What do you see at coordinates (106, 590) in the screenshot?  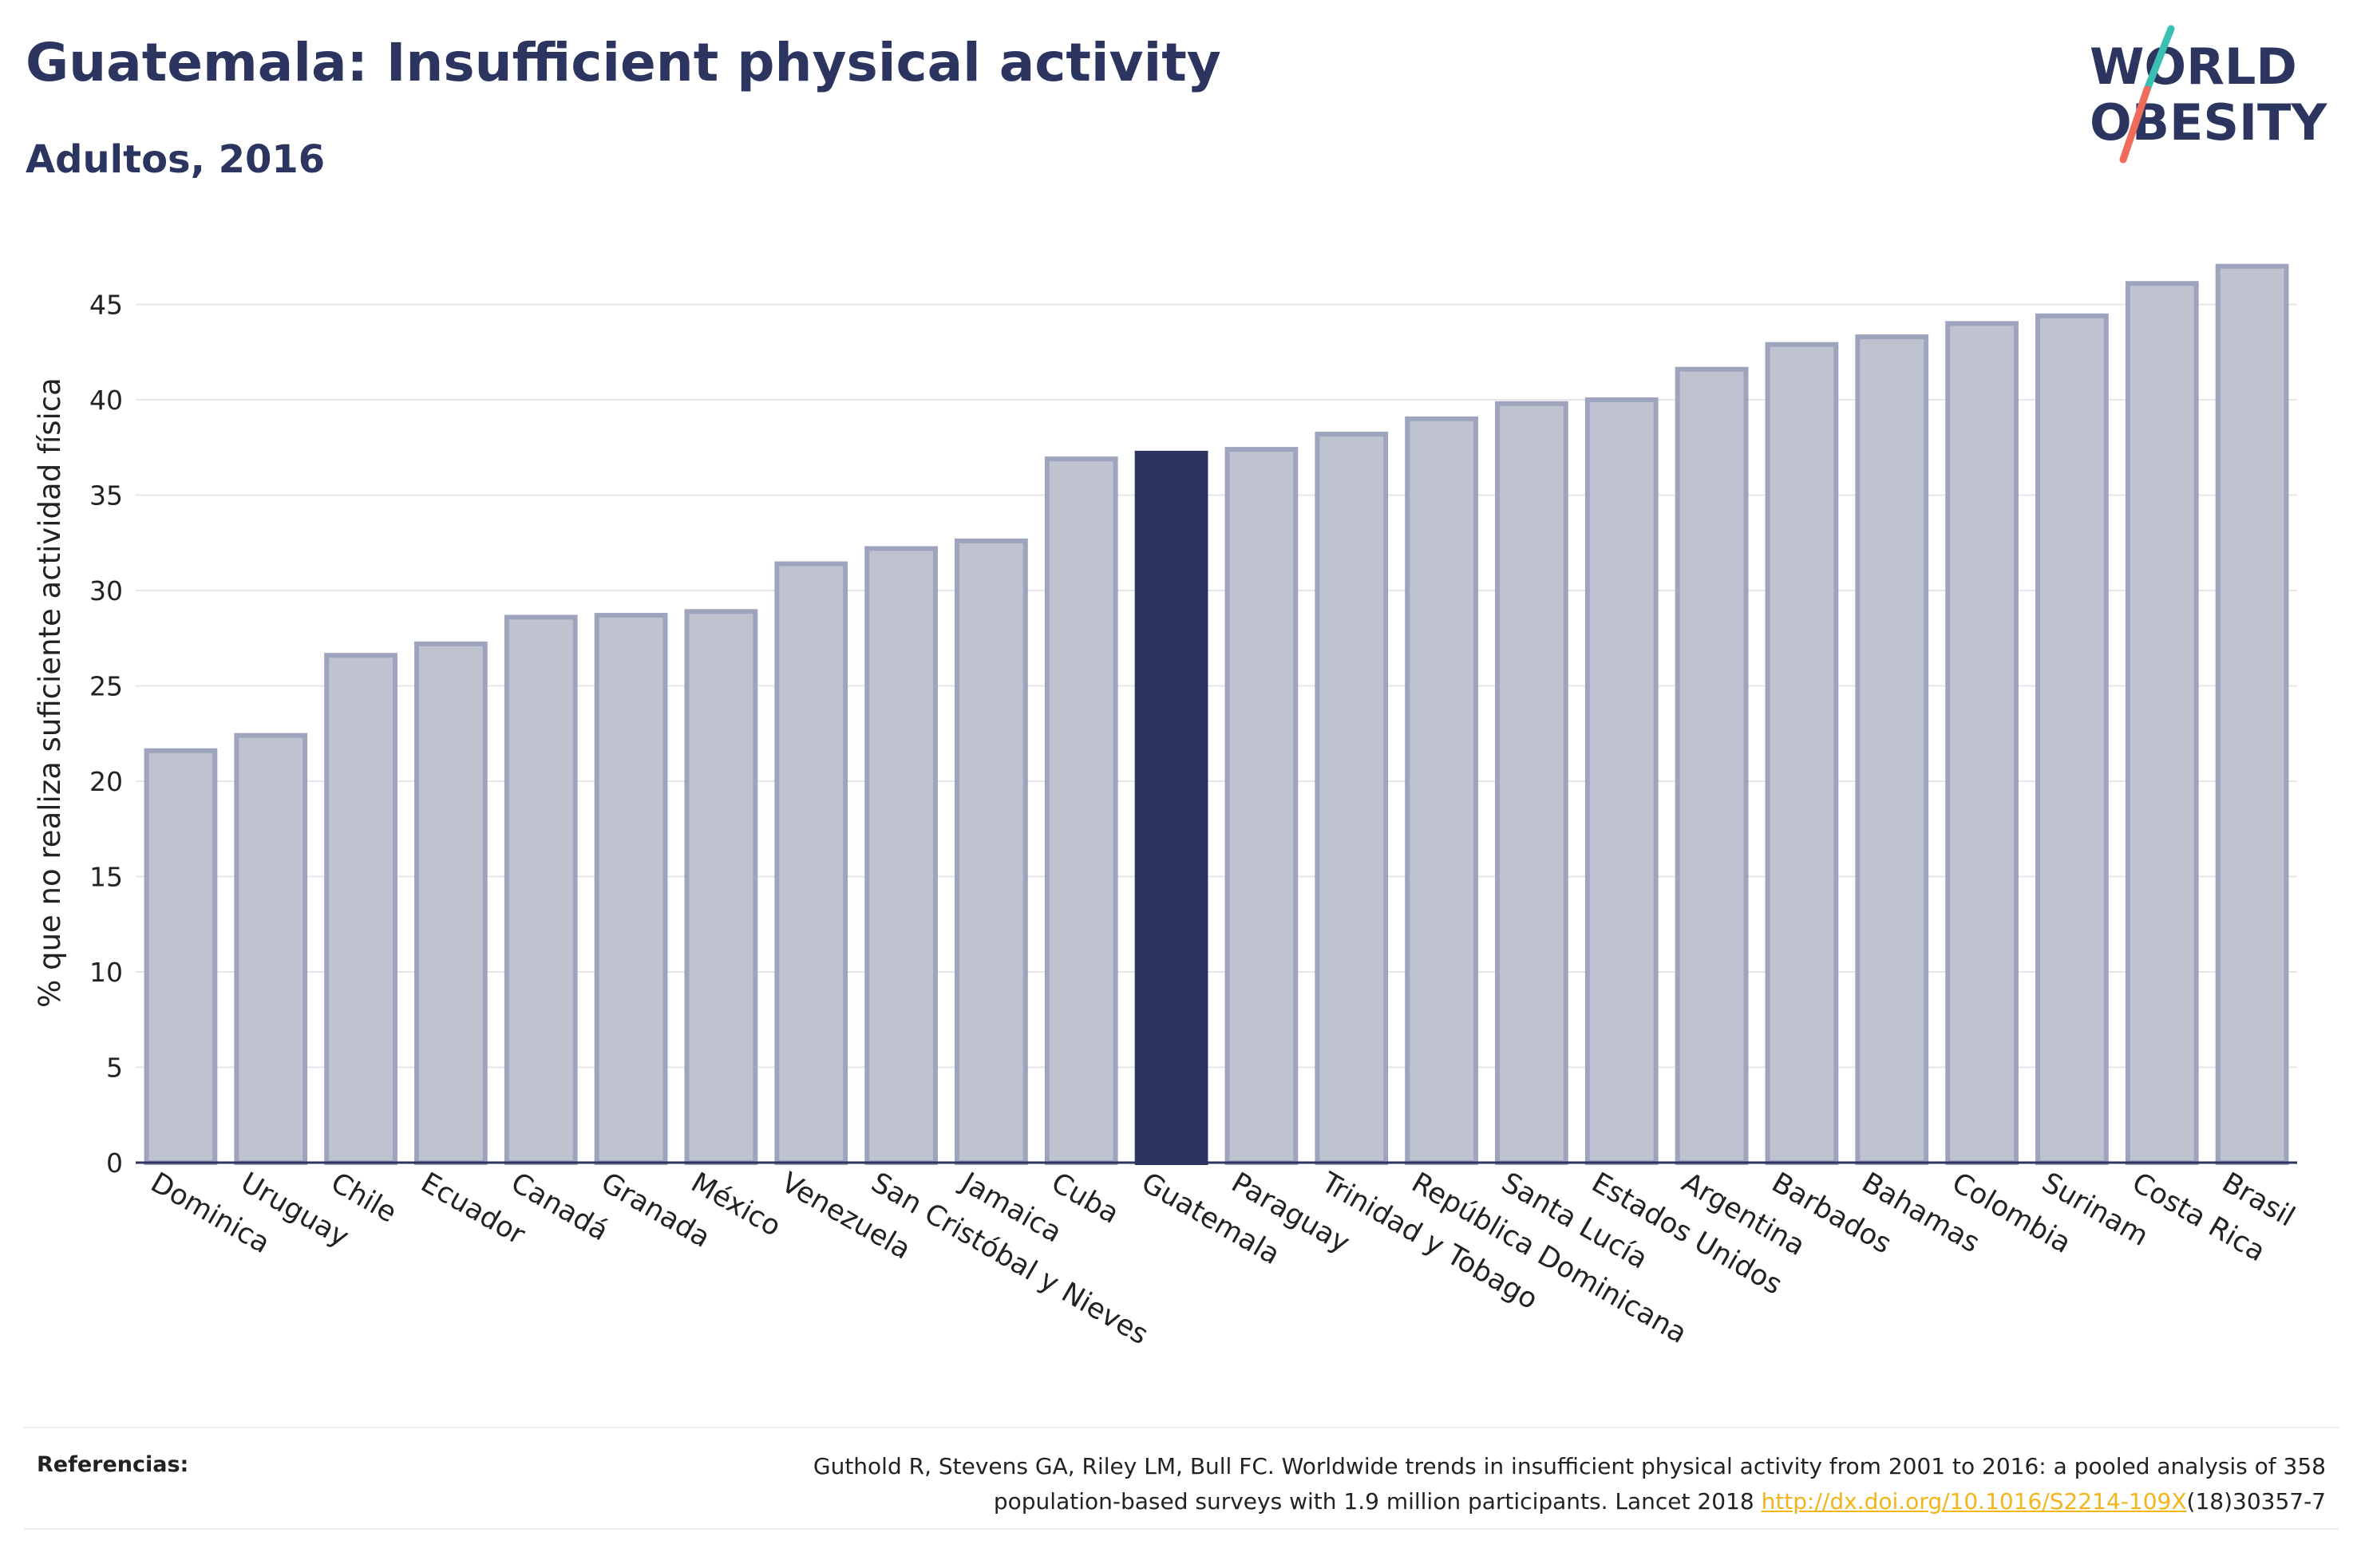 I see `y-tick-label: 30` at bounding box center [106, 590].